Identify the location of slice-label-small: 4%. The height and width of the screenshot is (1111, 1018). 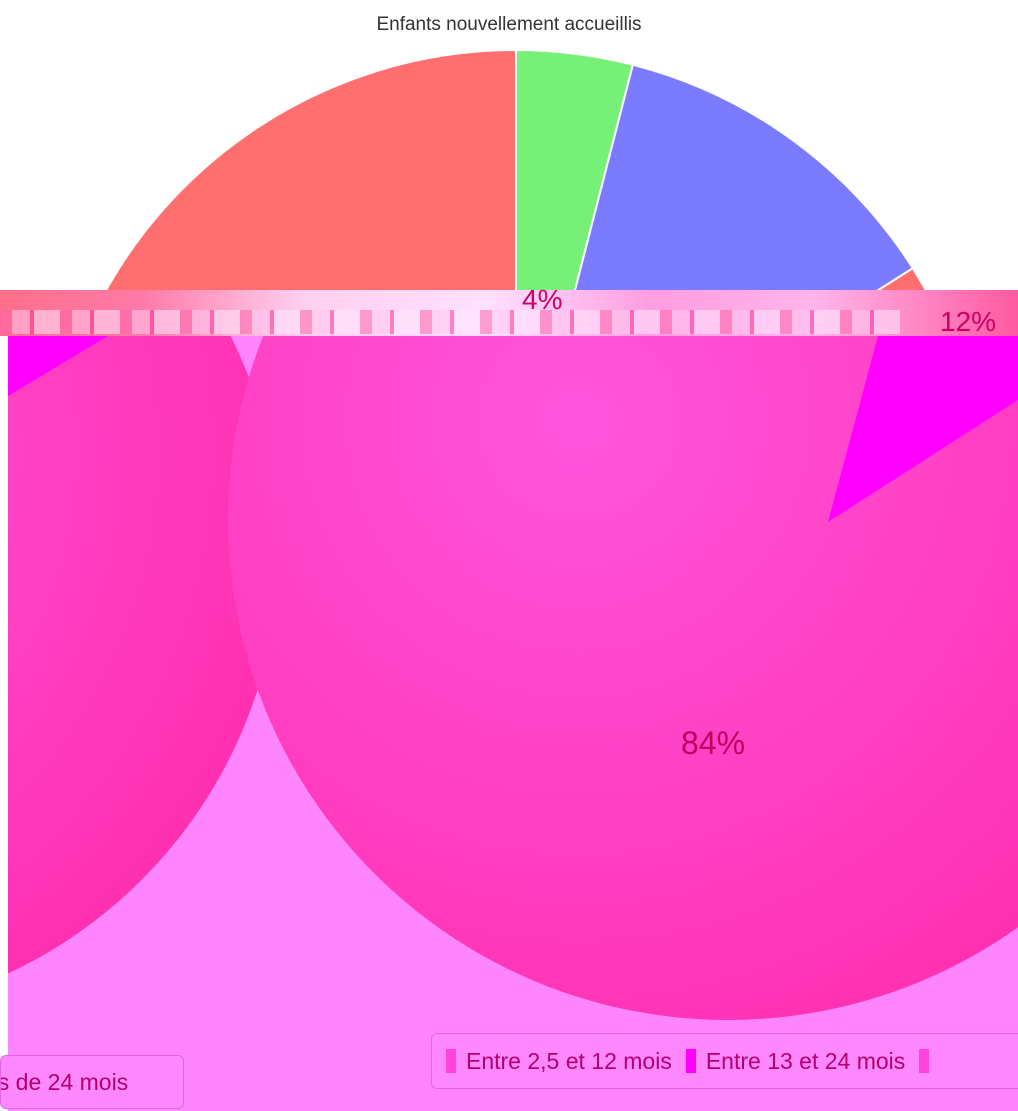
(542, 299).